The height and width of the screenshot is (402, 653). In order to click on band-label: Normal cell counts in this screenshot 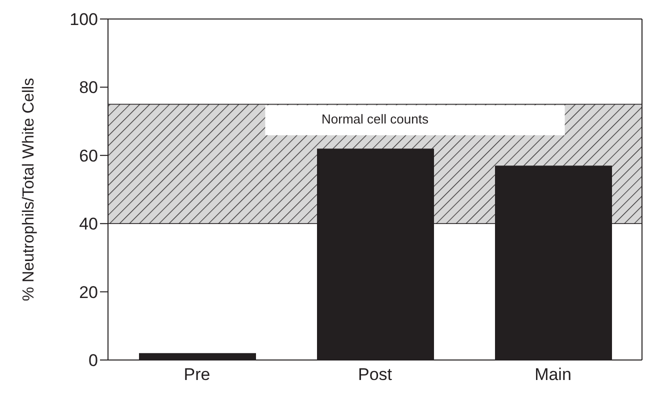, I will do `click(375, 118)`.